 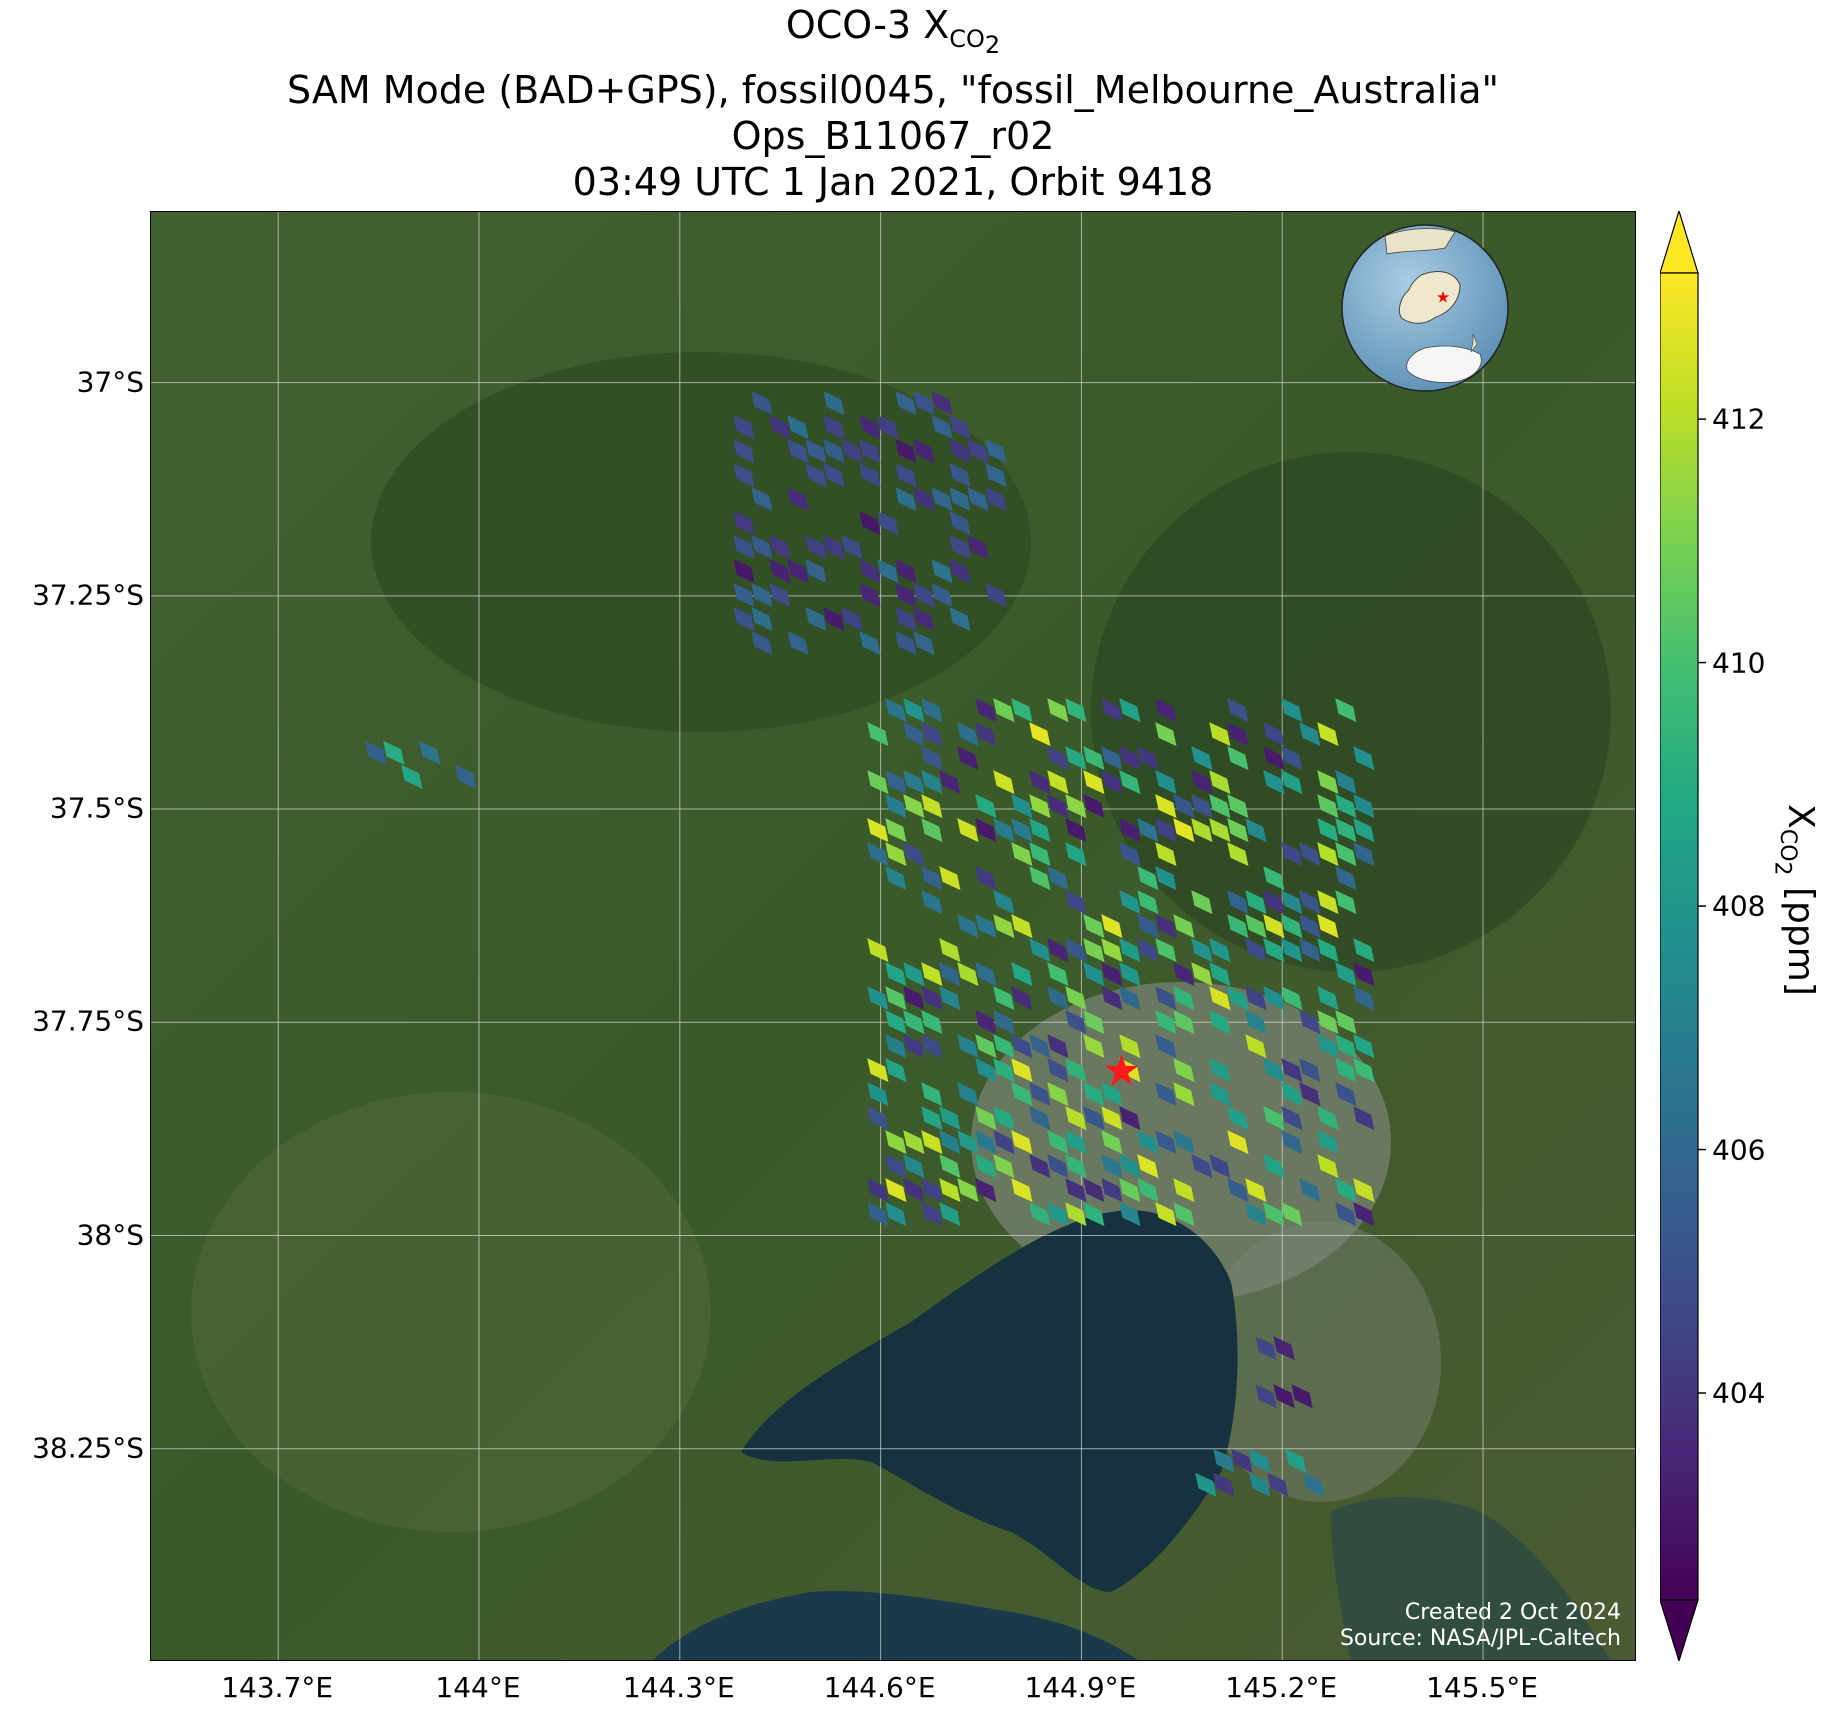 What do you see at coordinates (879, 1687) in the screenshot?
I see `x-tick-label: 144.6°E` at bounding box center [879, 1687].